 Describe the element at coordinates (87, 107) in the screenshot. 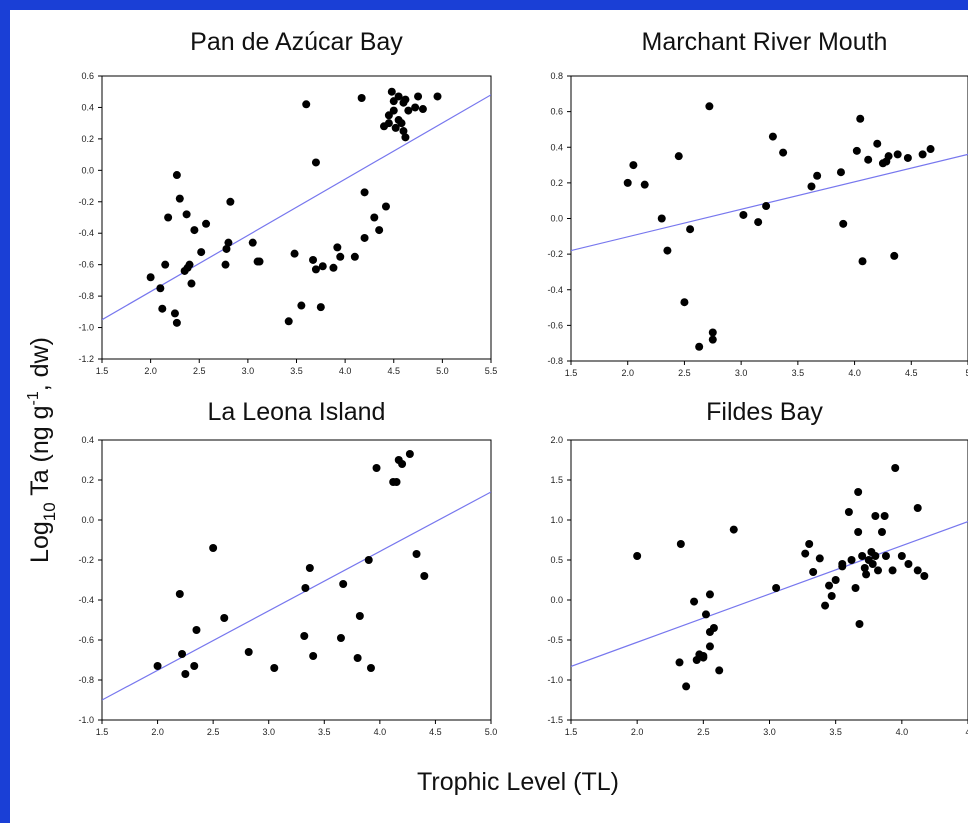

I see `y-tick-label: 0.4` at that location.